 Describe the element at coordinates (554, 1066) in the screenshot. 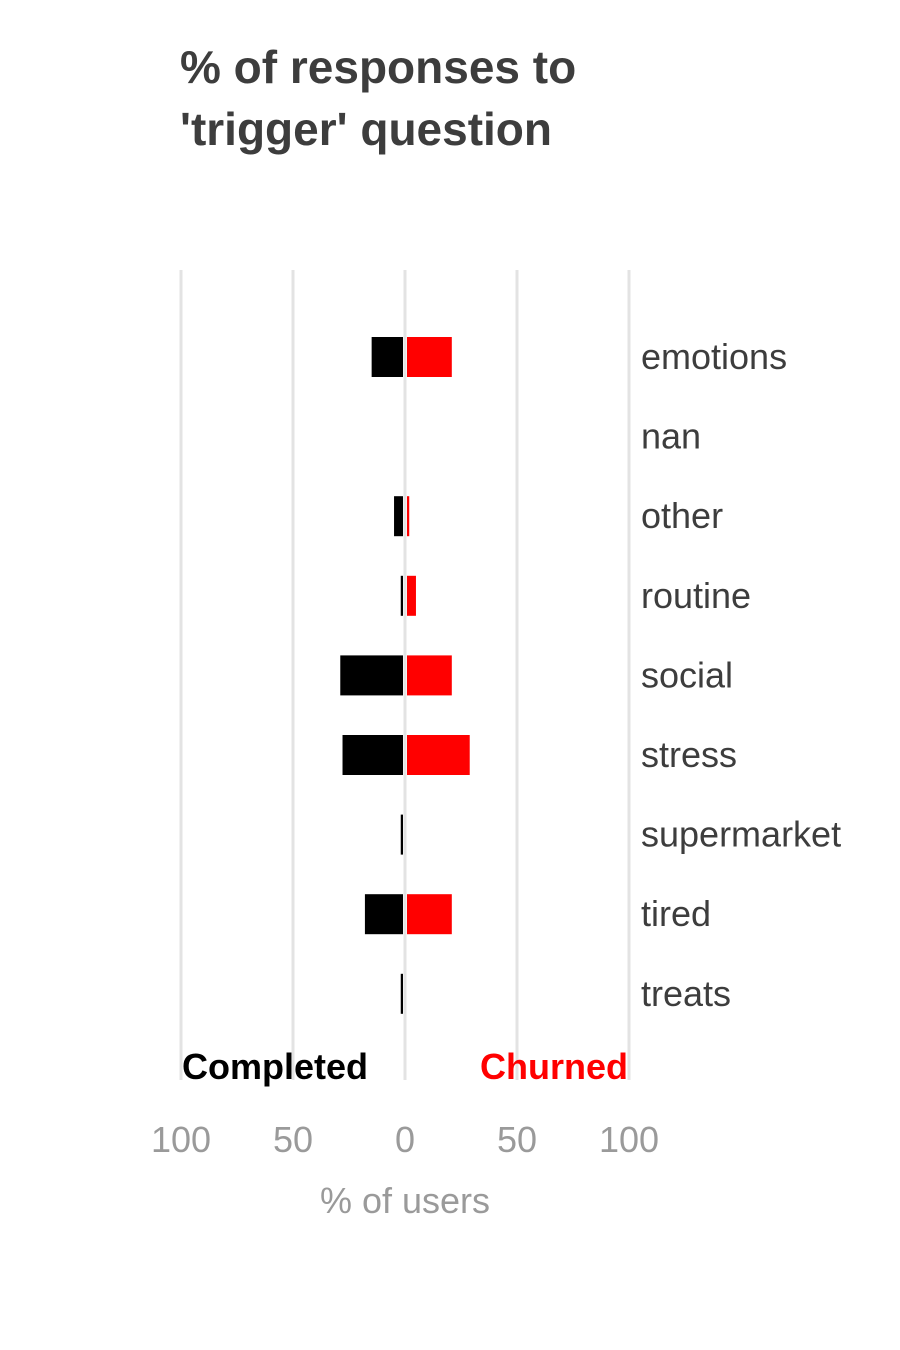

I see `legend-churned: Churned` at that location.